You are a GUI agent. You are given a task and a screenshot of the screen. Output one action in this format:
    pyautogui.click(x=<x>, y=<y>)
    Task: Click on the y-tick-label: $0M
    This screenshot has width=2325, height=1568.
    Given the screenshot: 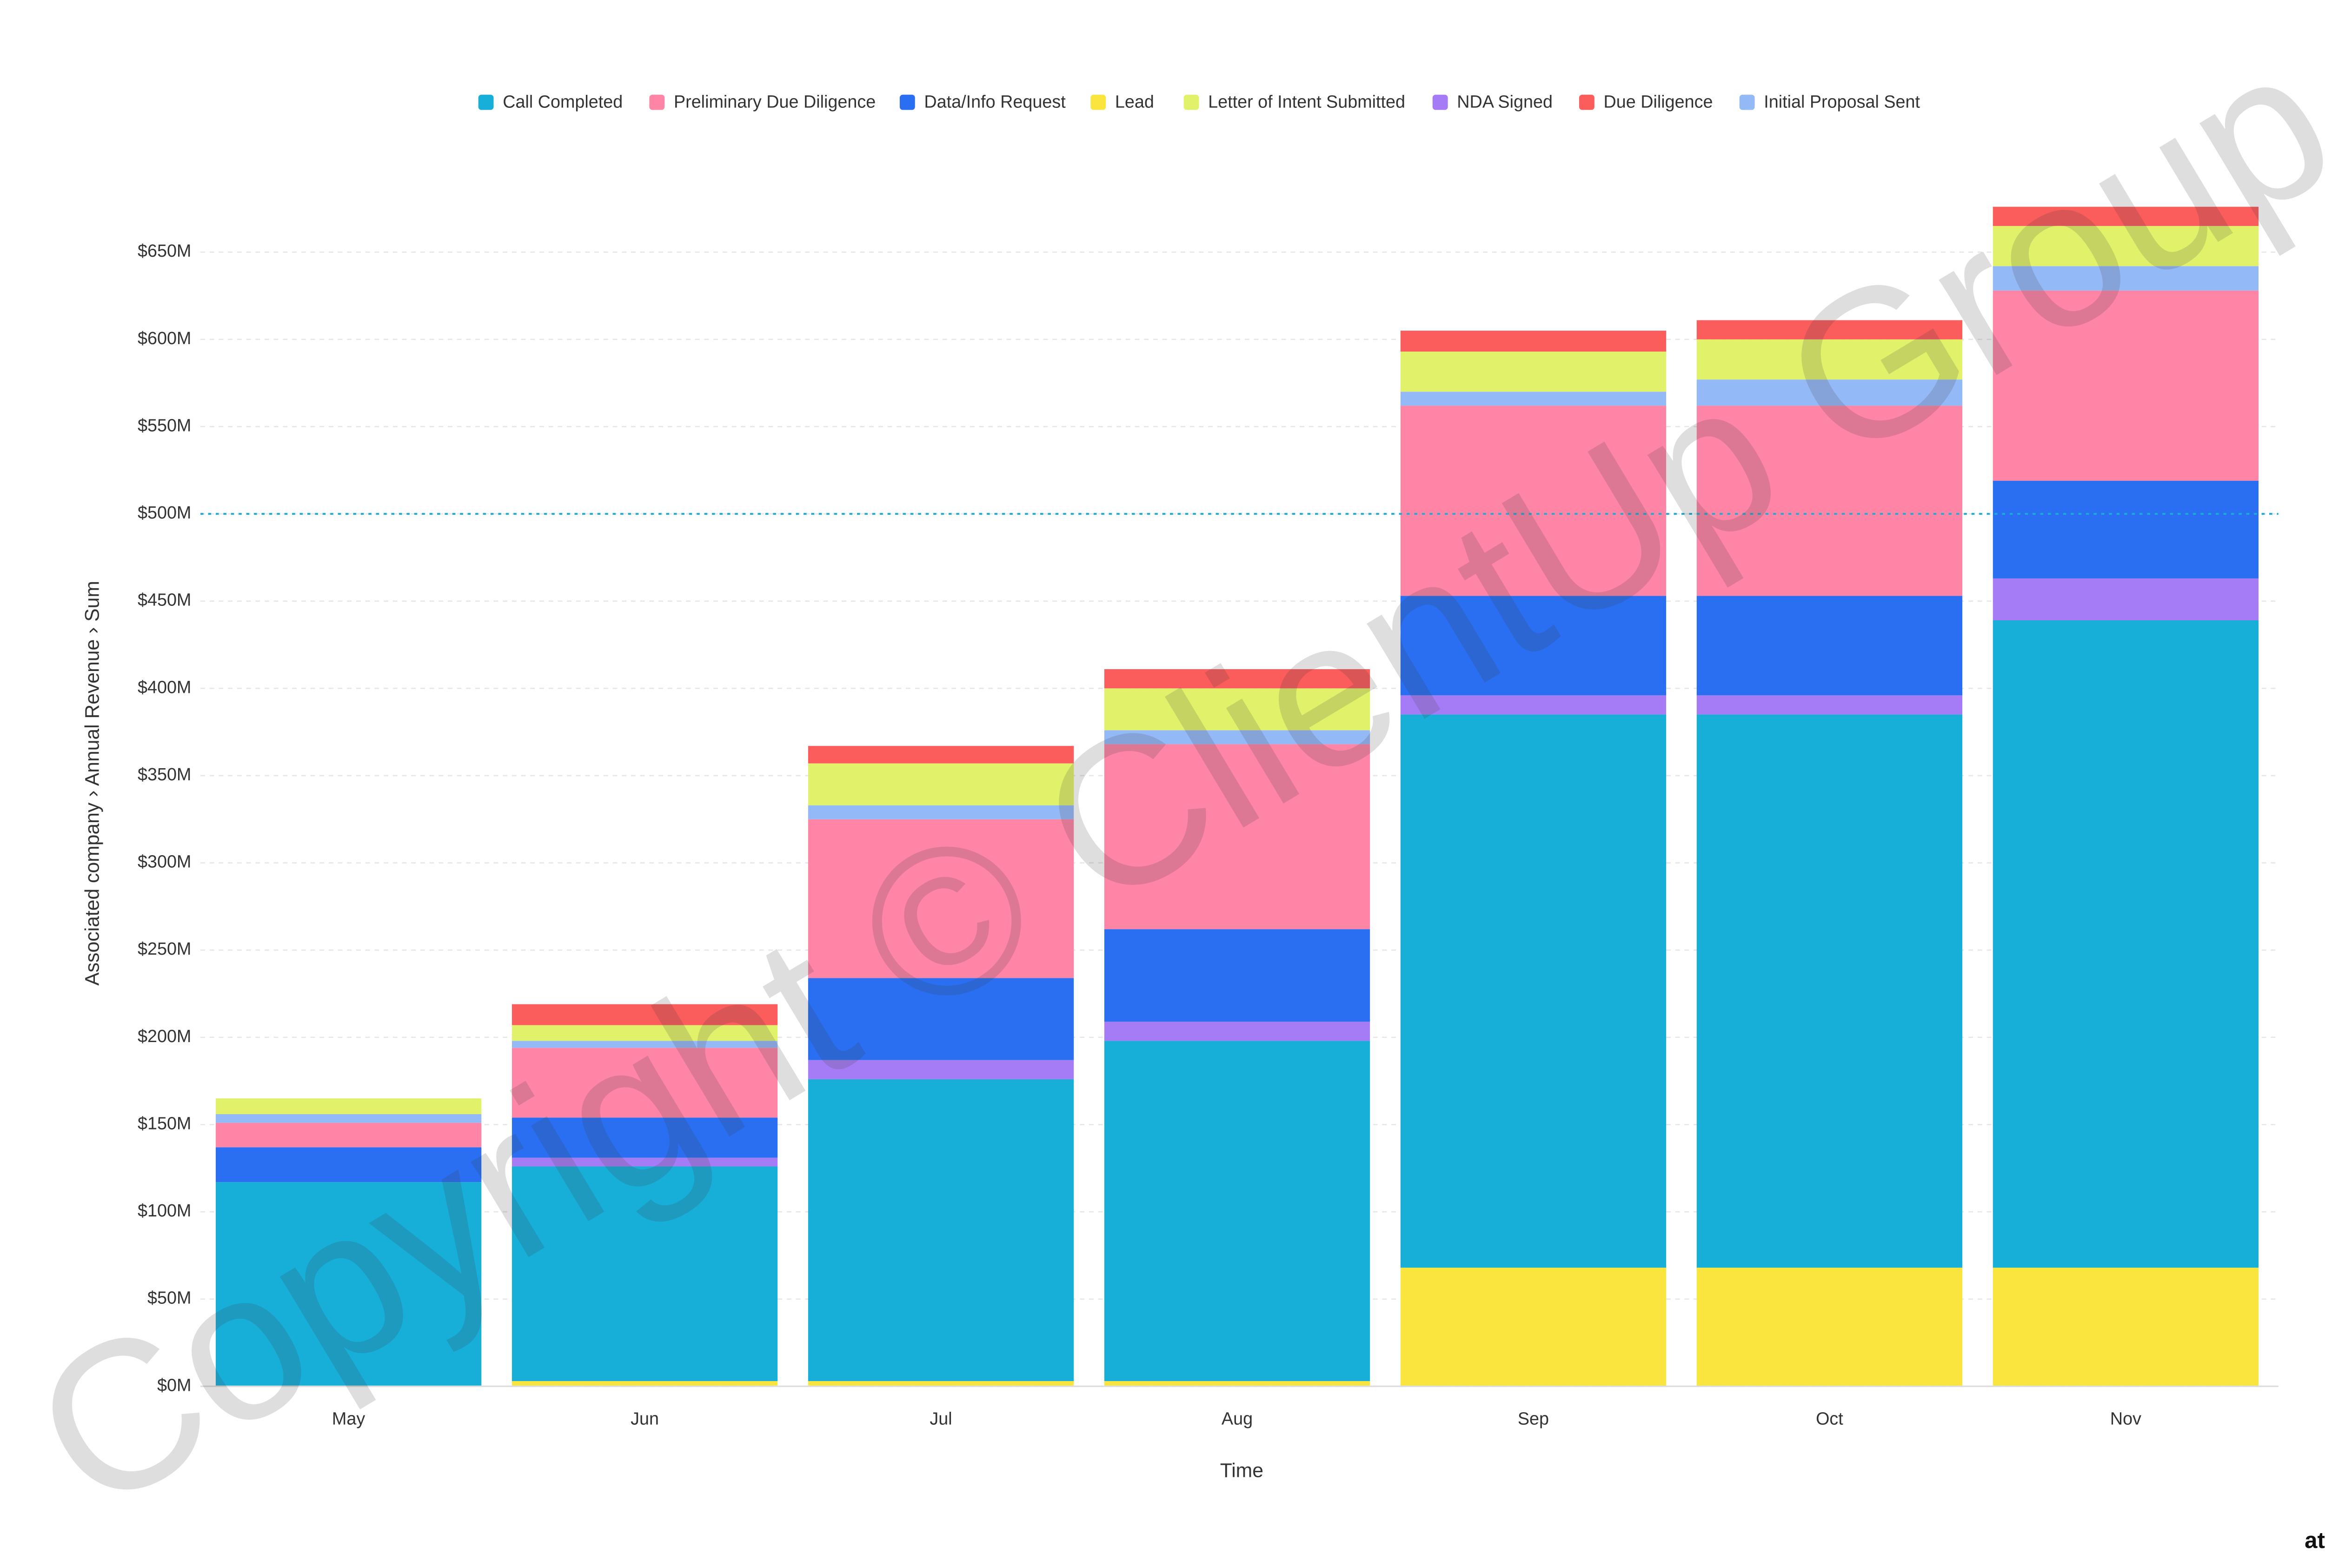 What is the action you would take?
    pyautogui.click(x=174, y=1385)
    